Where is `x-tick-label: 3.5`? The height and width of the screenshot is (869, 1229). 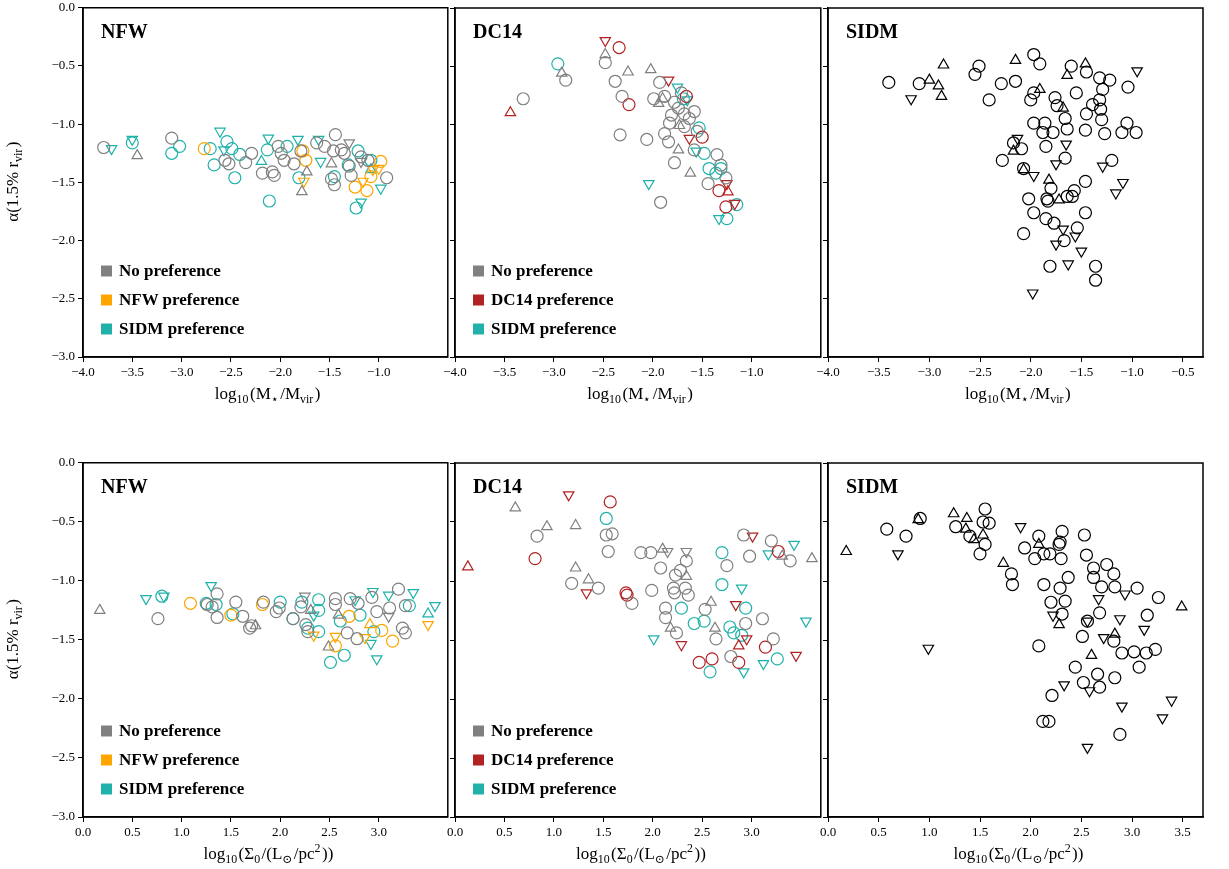
x-tick-label: 3.5 is located at coordinates (1182, 832).